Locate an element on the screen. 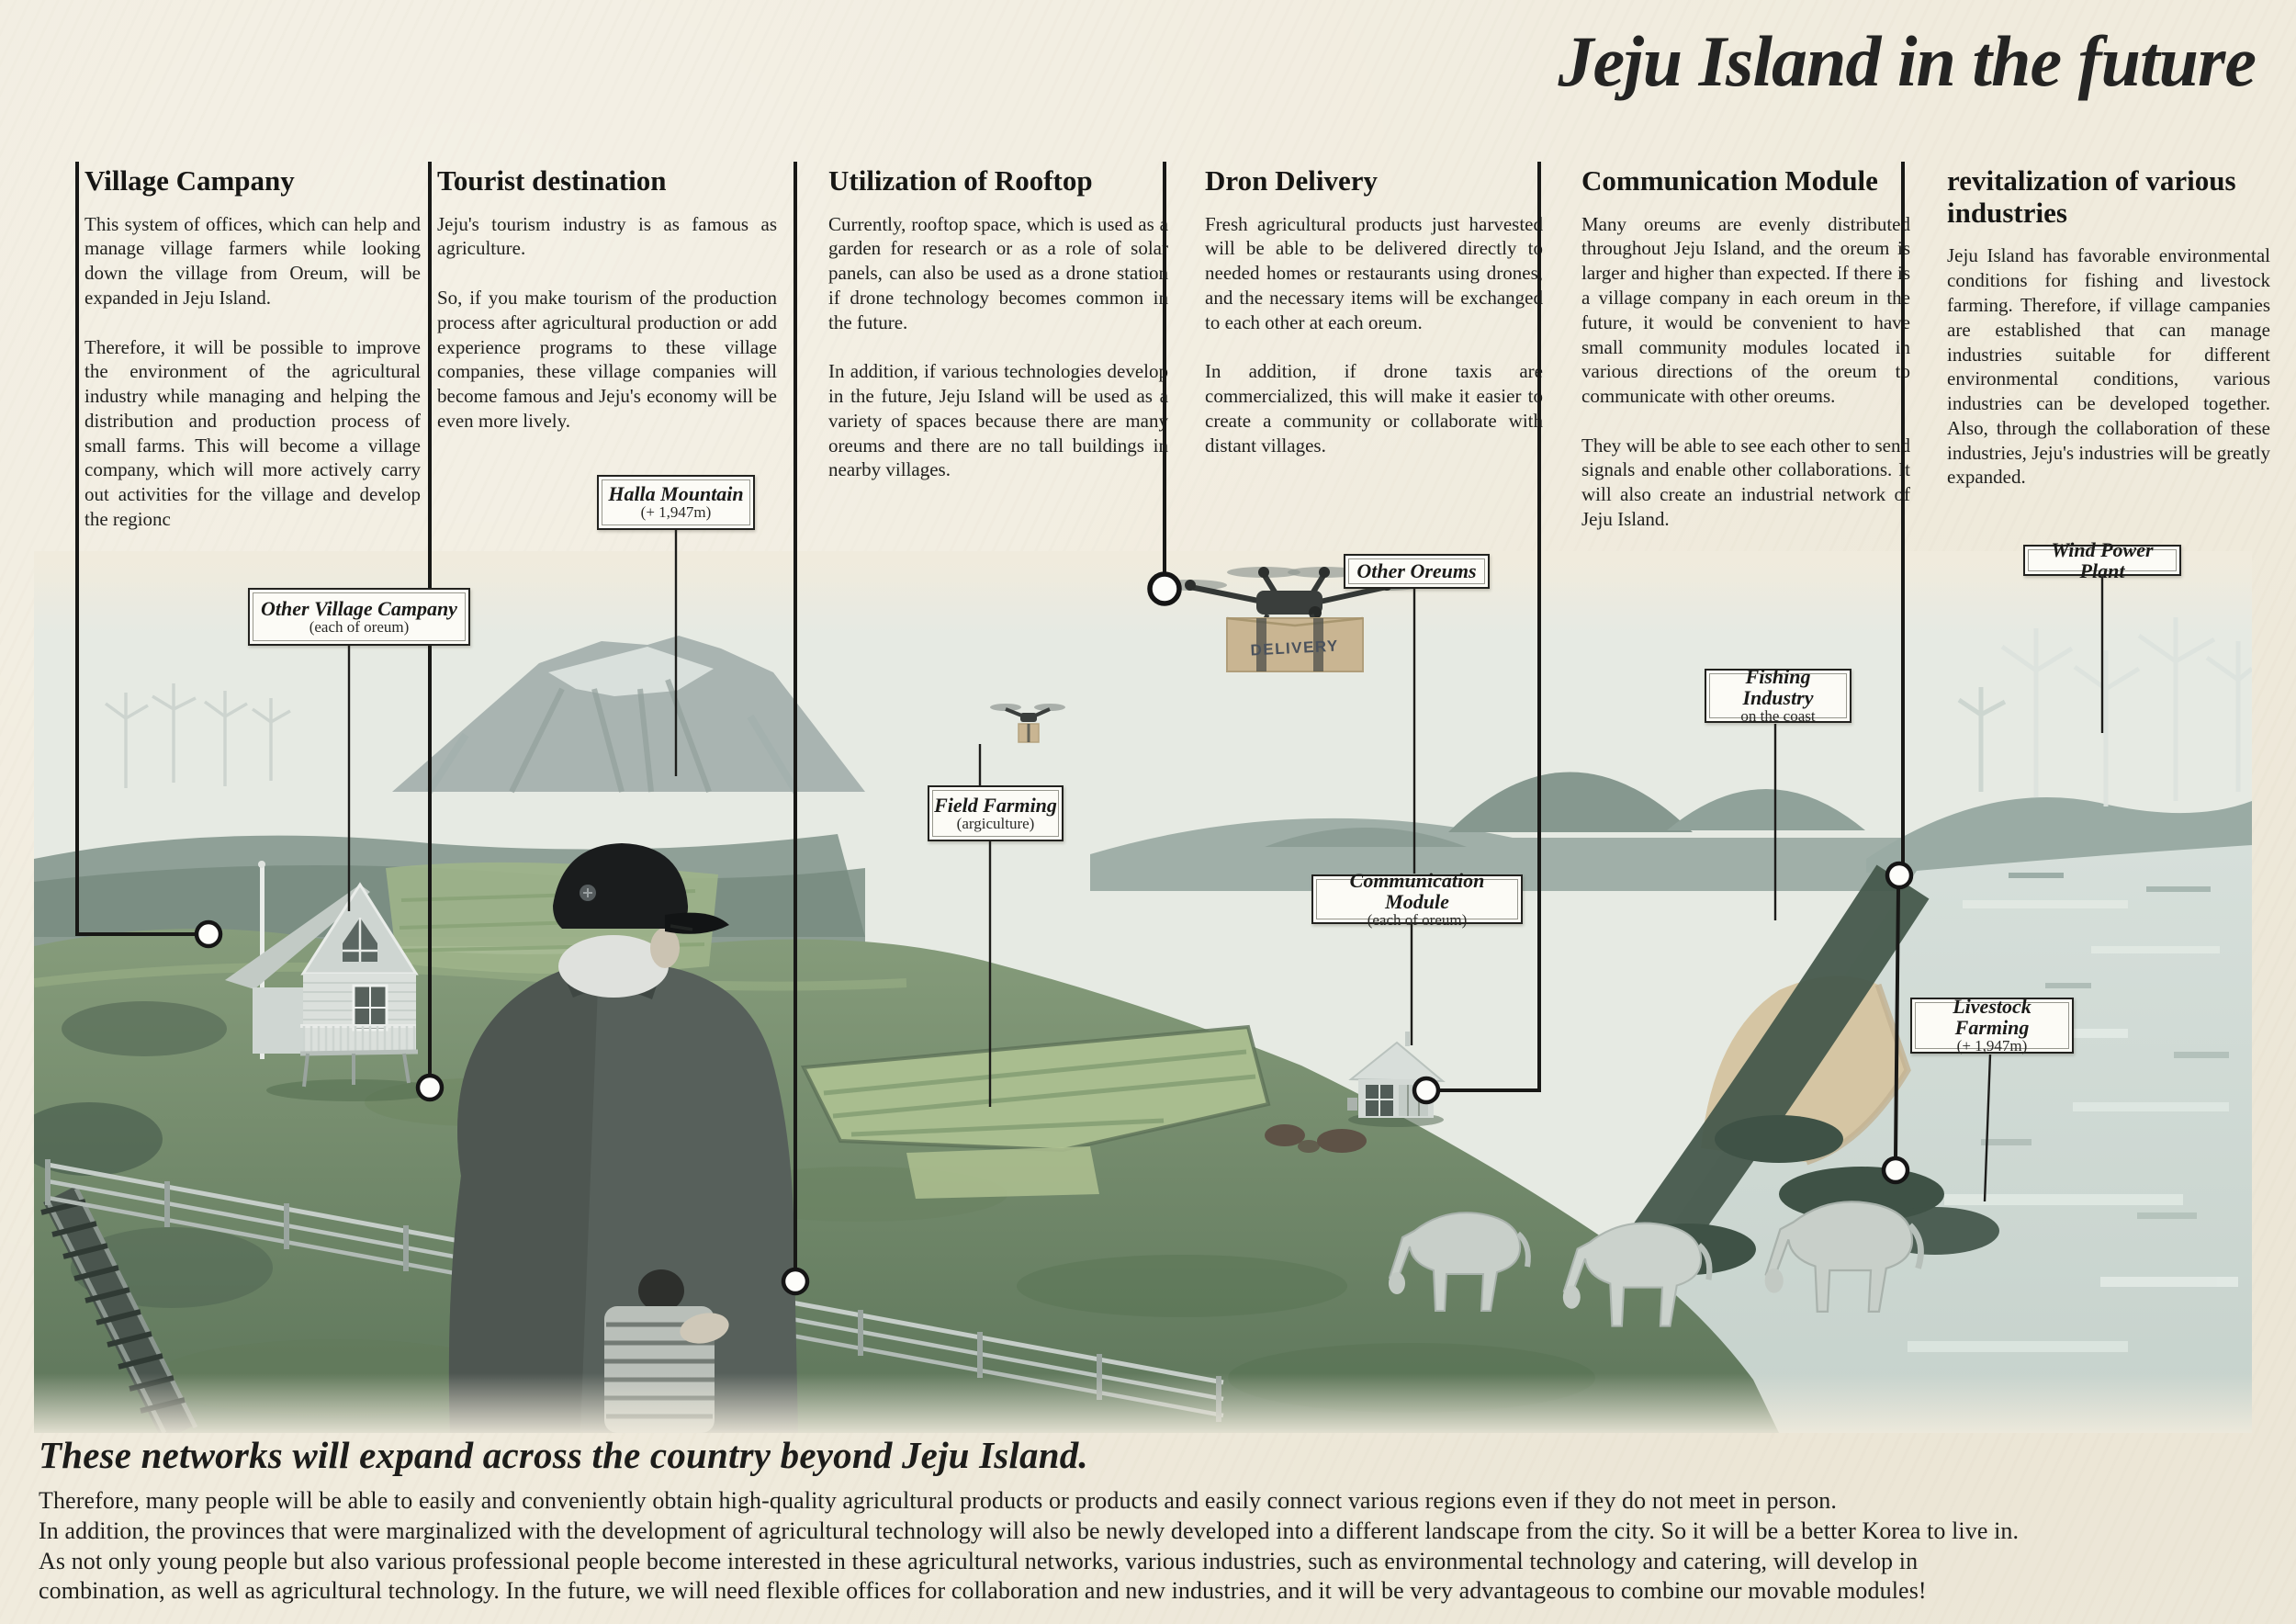 This screenshot has width=2296, height=1624. callout-subtitle: (argiculture) is located at coordinates (995, 823).